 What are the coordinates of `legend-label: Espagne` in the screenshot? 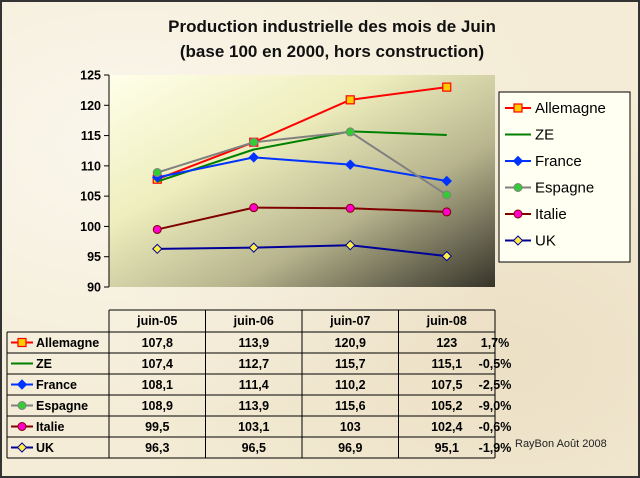 It's located at (564, 188).